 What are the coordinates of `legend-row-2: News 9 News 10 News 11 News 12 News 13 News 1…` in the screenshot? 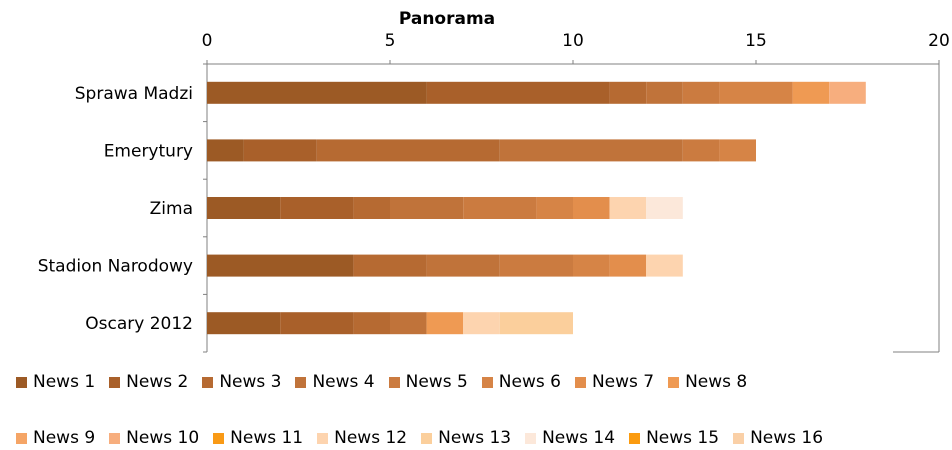 It's located at (481, 438).